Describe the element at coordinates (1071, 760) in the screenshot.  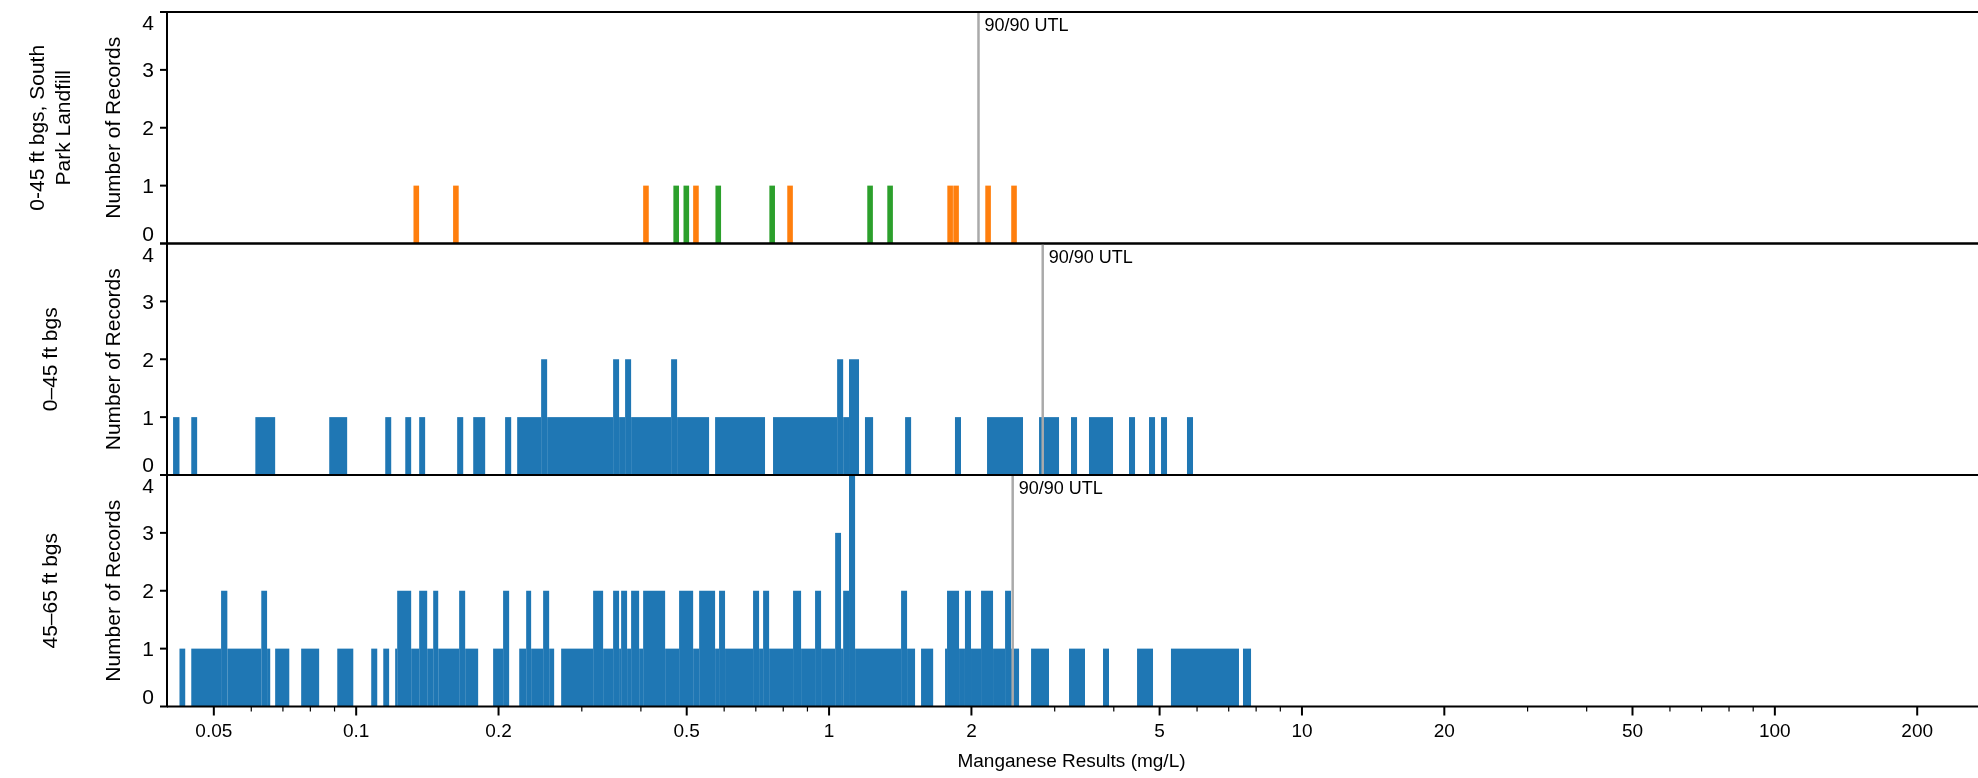
I see `x-axis-title: Manganese Results (mg/L)` at that location.